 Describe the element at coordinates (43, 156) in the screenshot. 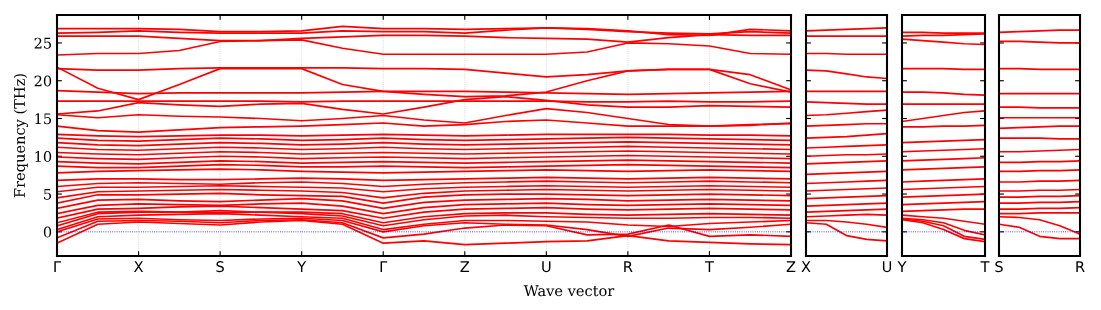

I see `y-tick-label: 10` at that location.